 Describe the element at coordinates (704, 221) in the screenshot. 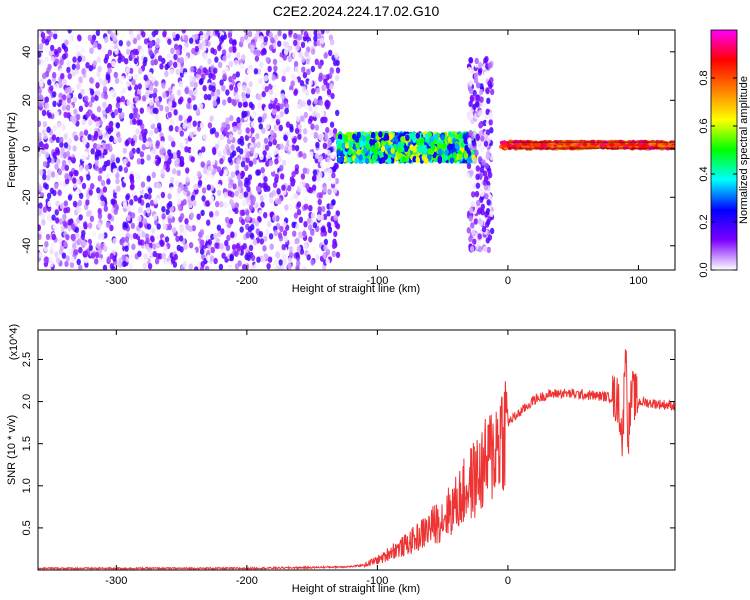

I see `colorbar-tick-label: 0.2` at that location.